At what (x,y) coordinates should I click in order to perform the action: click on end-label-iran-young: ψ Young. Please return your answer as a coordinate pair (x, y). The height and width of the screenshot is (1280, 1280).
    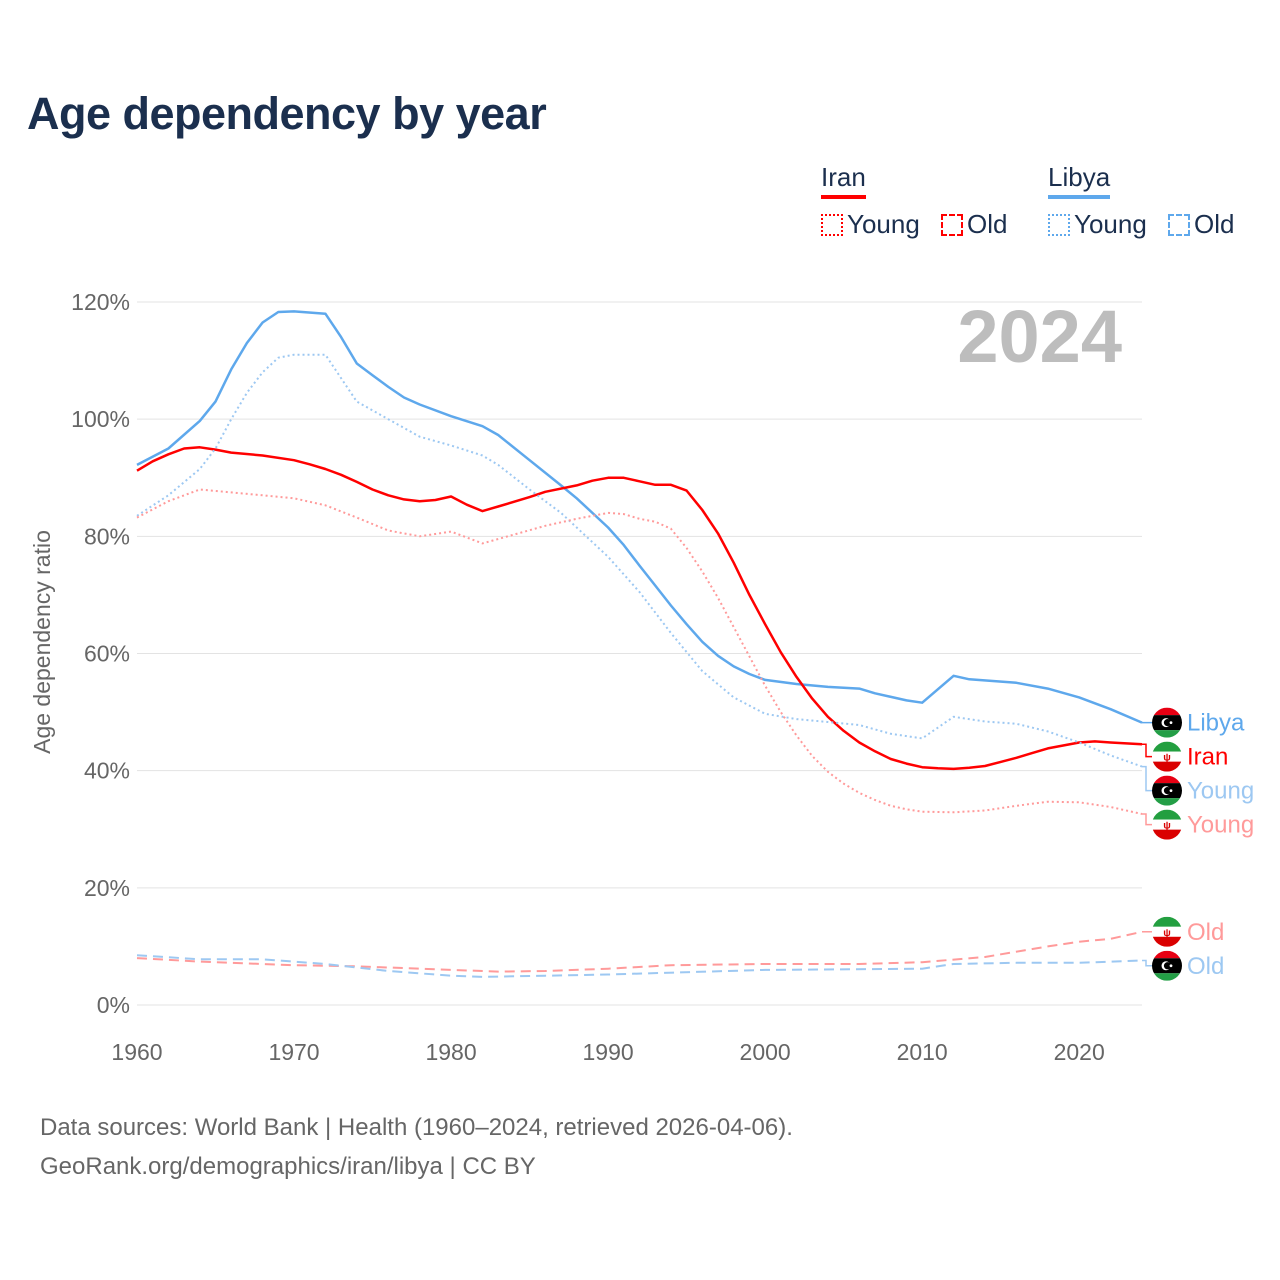
    Looking at the image, I should click on (1198, 824).